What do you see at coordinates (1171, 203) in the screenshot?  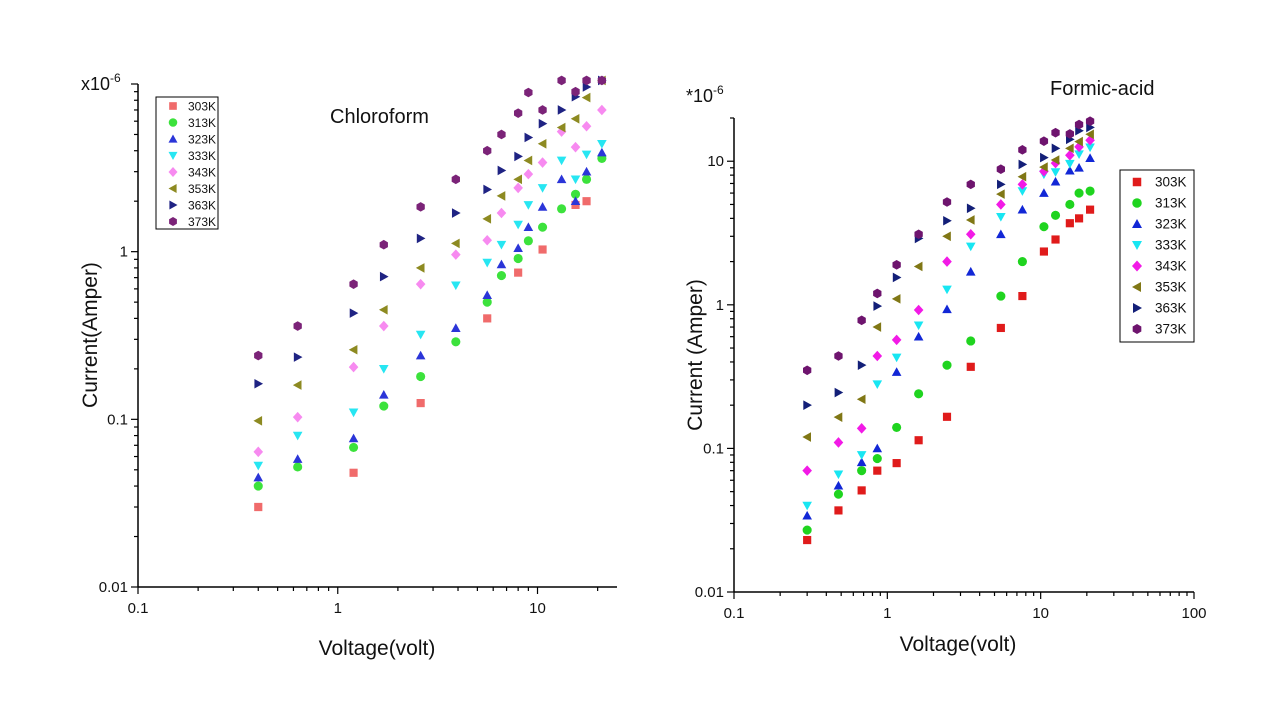 I see `legend-label-313K: 313K` at bounding box center [1171, 203].